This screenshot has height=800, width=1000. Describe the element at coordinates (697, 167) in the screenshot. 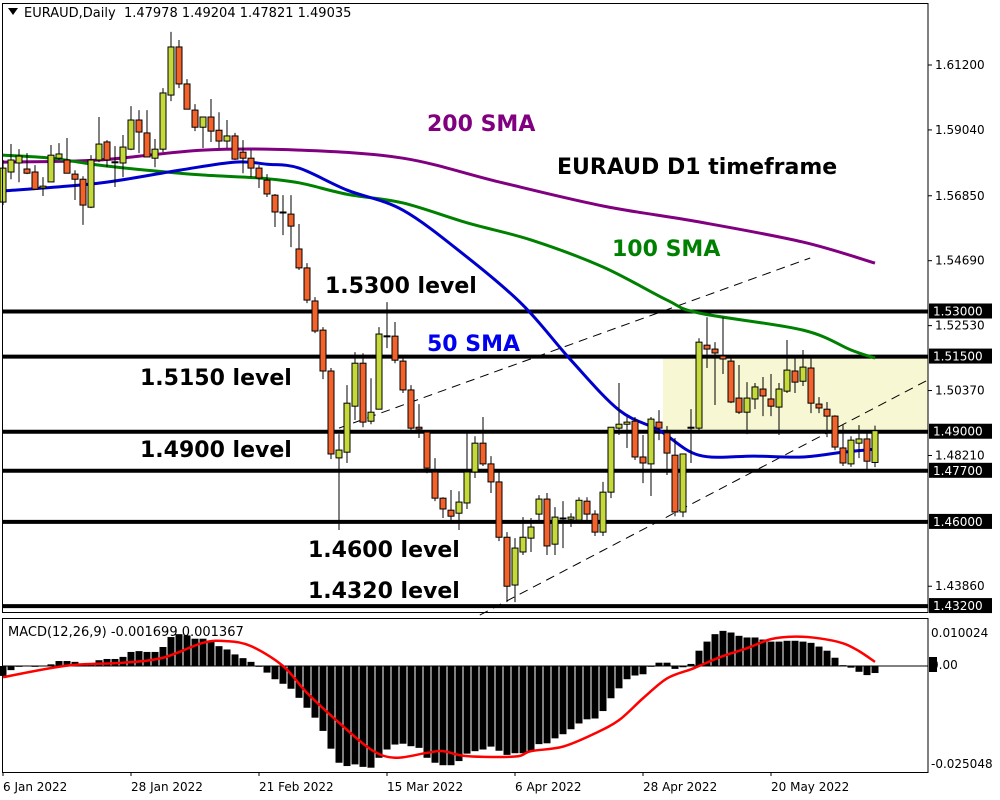

I see `annotation-title: EURAUD D1 timeframe` at that location.